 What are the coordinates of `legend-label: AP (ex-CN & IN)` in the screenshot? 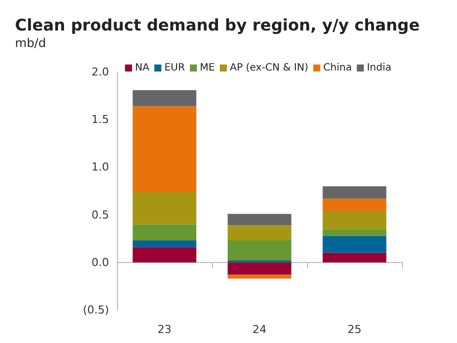 It's located at (269, 68).